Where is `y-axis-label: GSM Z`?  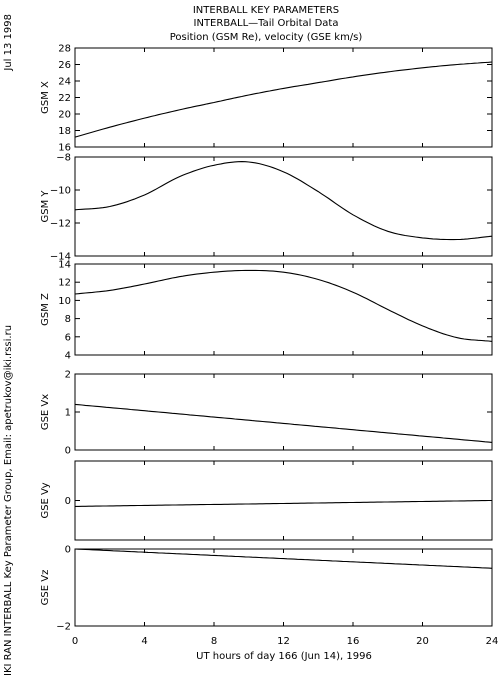
y-axis-label: GSM Z is located at coordinates (45, 309).